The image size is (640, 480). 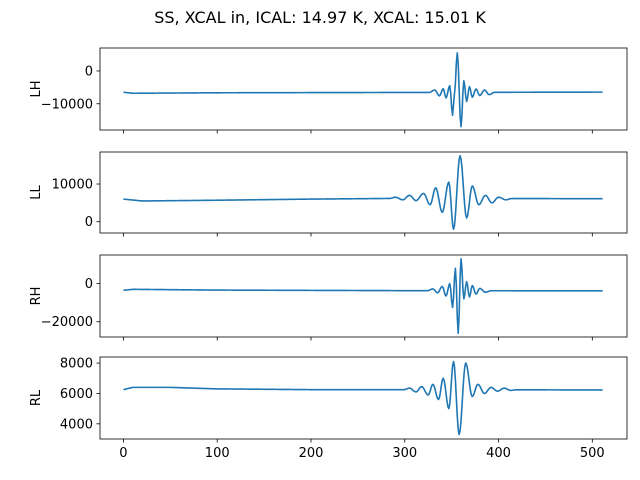 What do you see at coordinates (36, 296) in the screenshot?
I see `y-axis-label-rh: RH` at bounding box center [36, 296].